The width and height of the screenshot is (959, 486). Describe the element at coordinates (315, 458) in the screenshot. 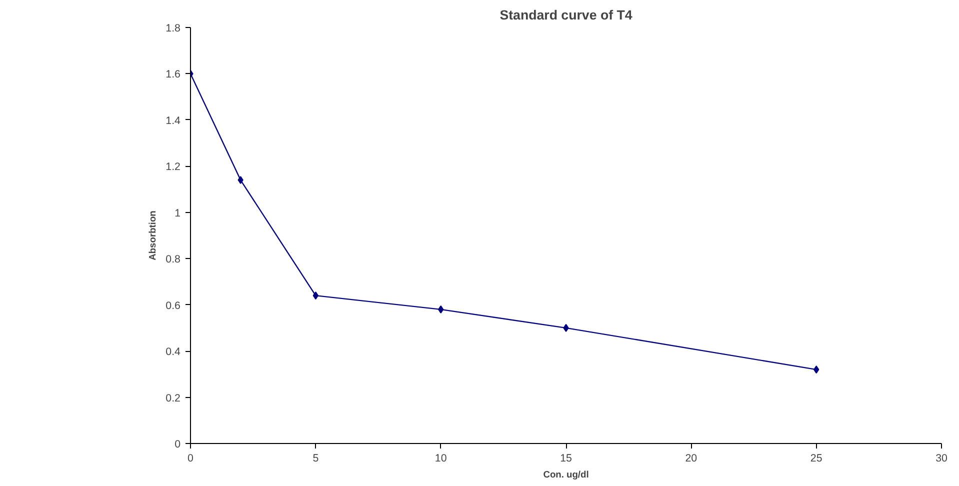

I see `x-tick-label: 5` at that location.